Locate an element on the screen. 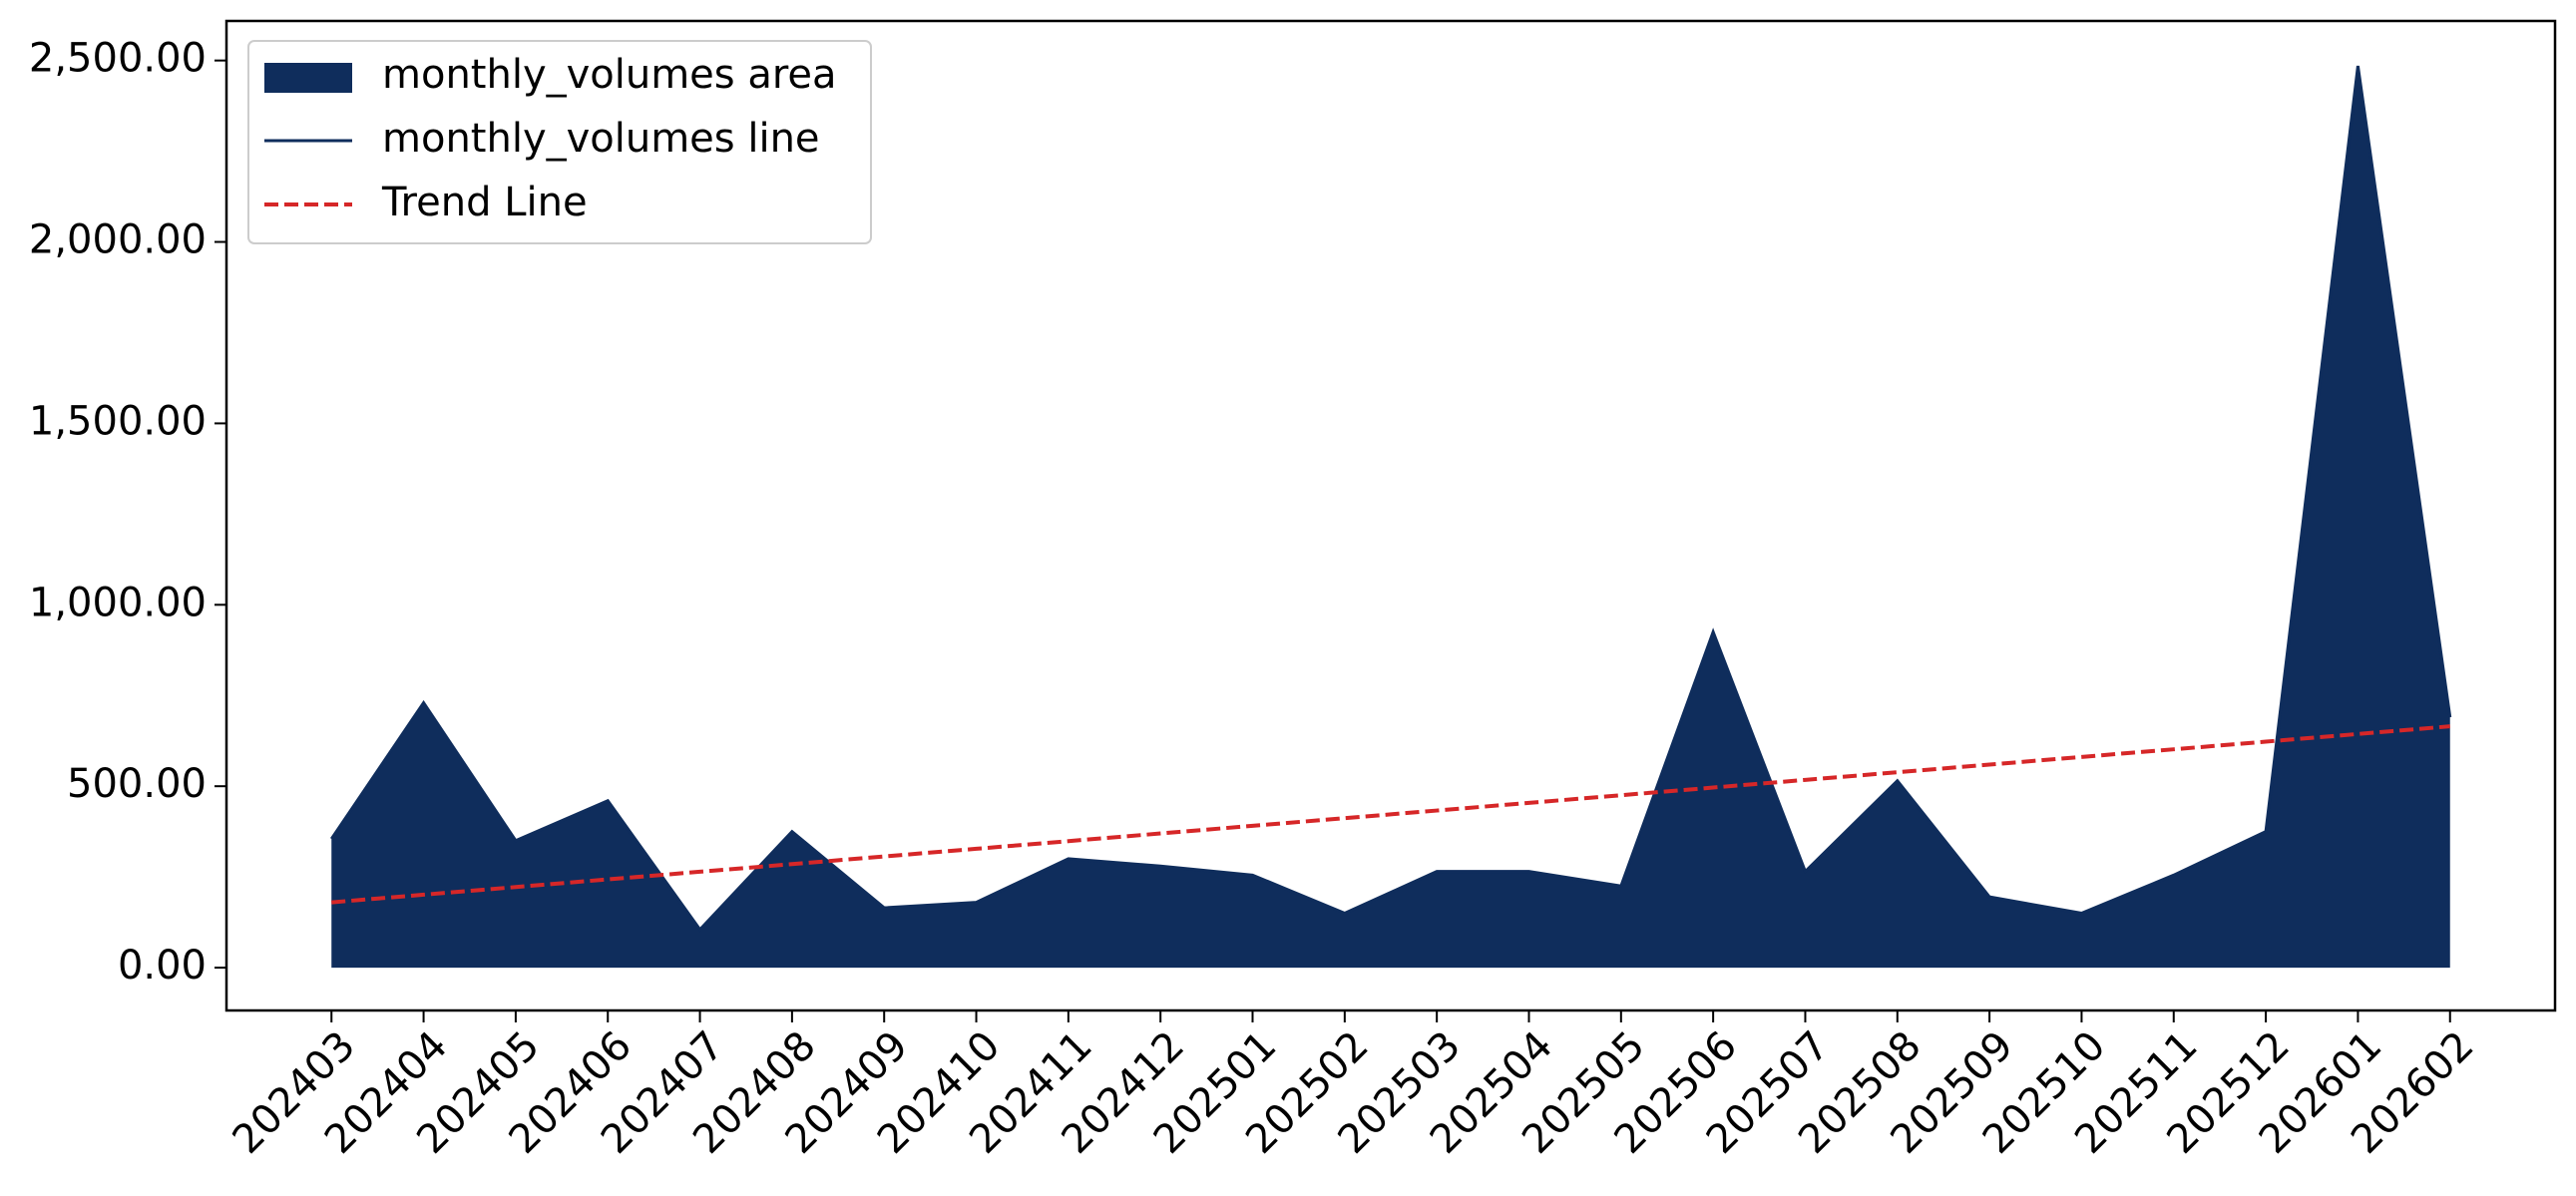 Image resolution: width=2576 pixels, height=1196 pixels. y-tick-label: 0.00 is located at coordinates (162, 966).